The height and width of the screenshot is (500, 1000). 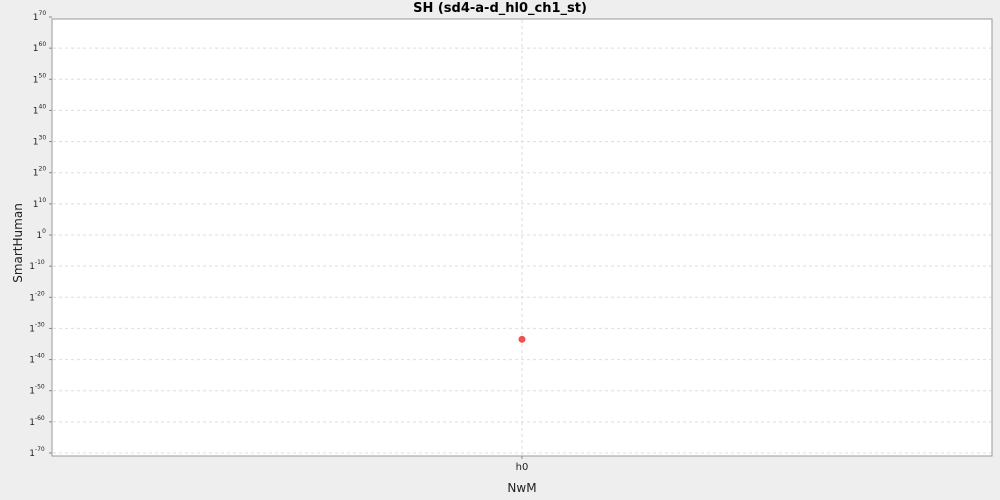 What do you see at coordinates (18, 243) in the screenshot?
I see `y-axis-label: SmartHuman` at bounding box center [18, 243].